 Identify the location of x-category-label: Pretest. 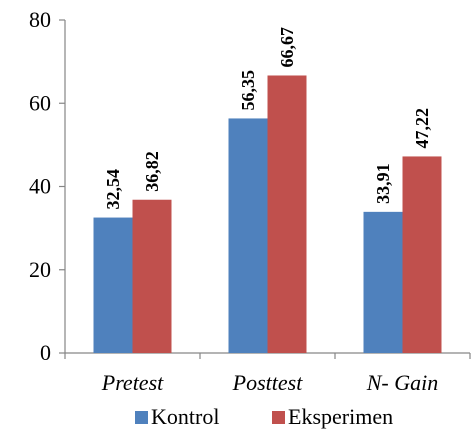
(132, 382).